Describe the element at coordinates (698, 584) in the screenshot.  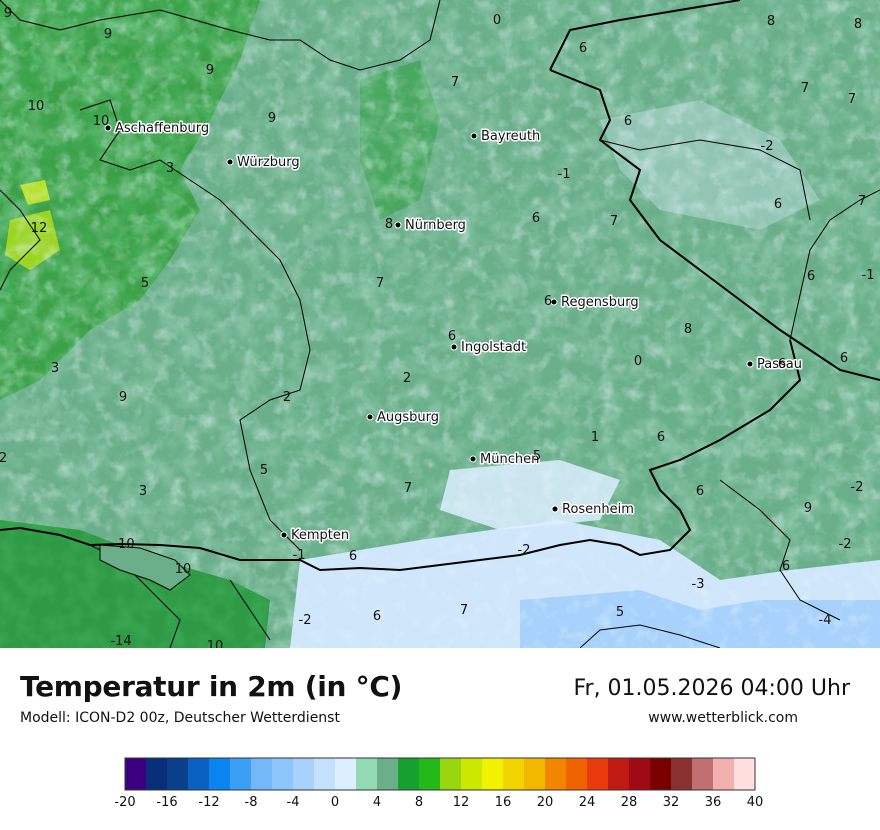
I see `temperature-value: -3` at that location.